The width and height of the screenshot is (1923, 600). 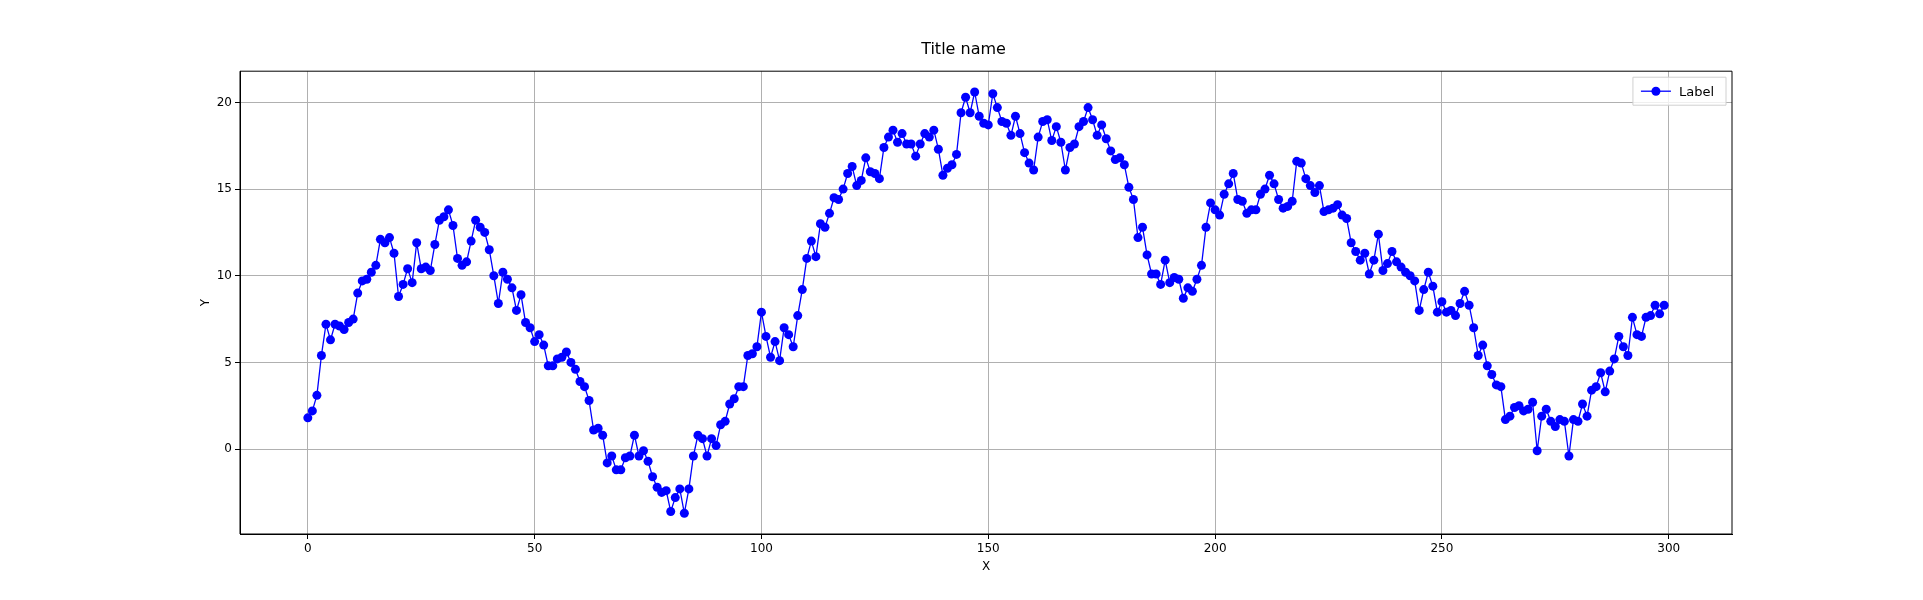 What do you see at coordinates (1442, 548) in the screenshot?
I see `x-tick-label: 250` at bounding box center [1442, 548].